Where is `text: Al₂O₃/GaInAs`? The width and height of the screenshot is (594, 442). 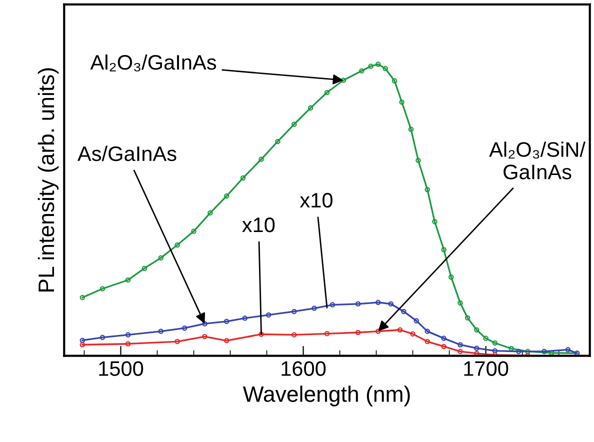
text: Al₂O₃/GaInAs is located at coordinates (153, 63).